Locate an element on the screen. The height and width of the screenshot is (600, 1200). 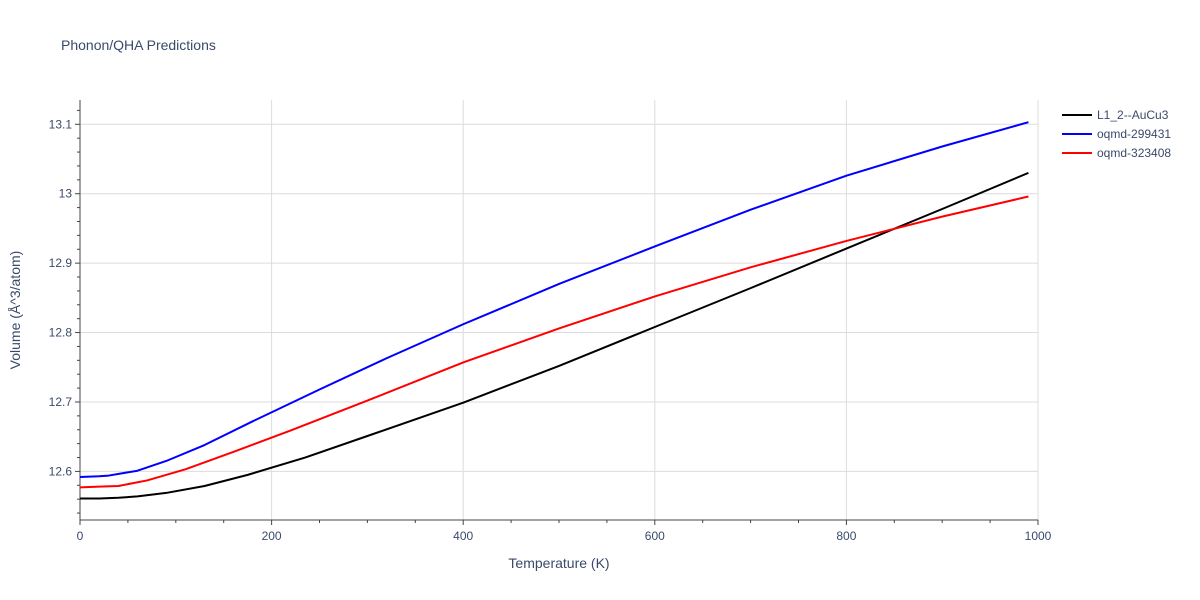
legend-label: oqmd-299431 is located at coordinates (1134, 134).